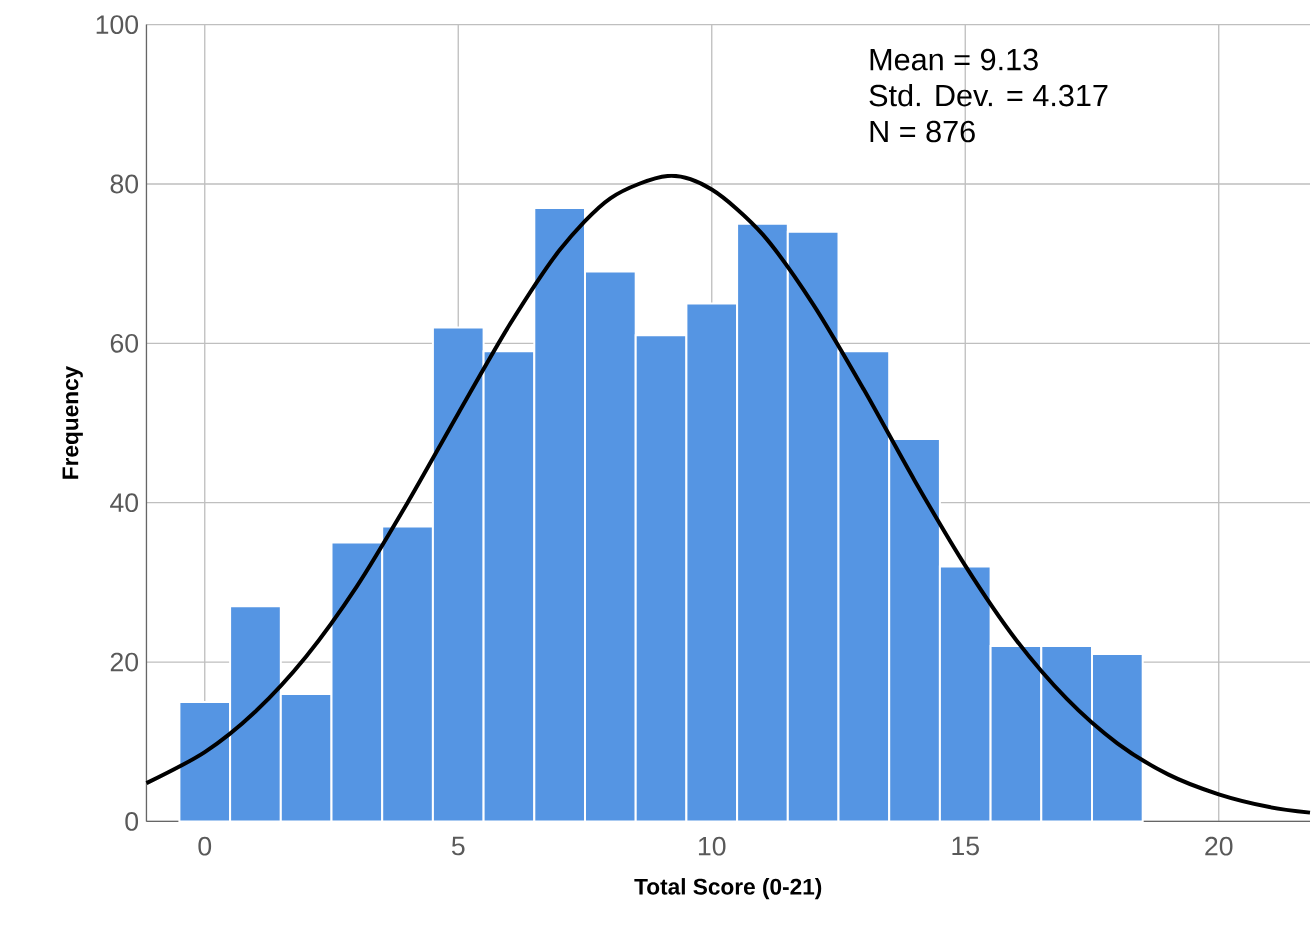 This screenshot has height=941, width=1312. I want to click on y-tick-label: 80, so click(124, 184).